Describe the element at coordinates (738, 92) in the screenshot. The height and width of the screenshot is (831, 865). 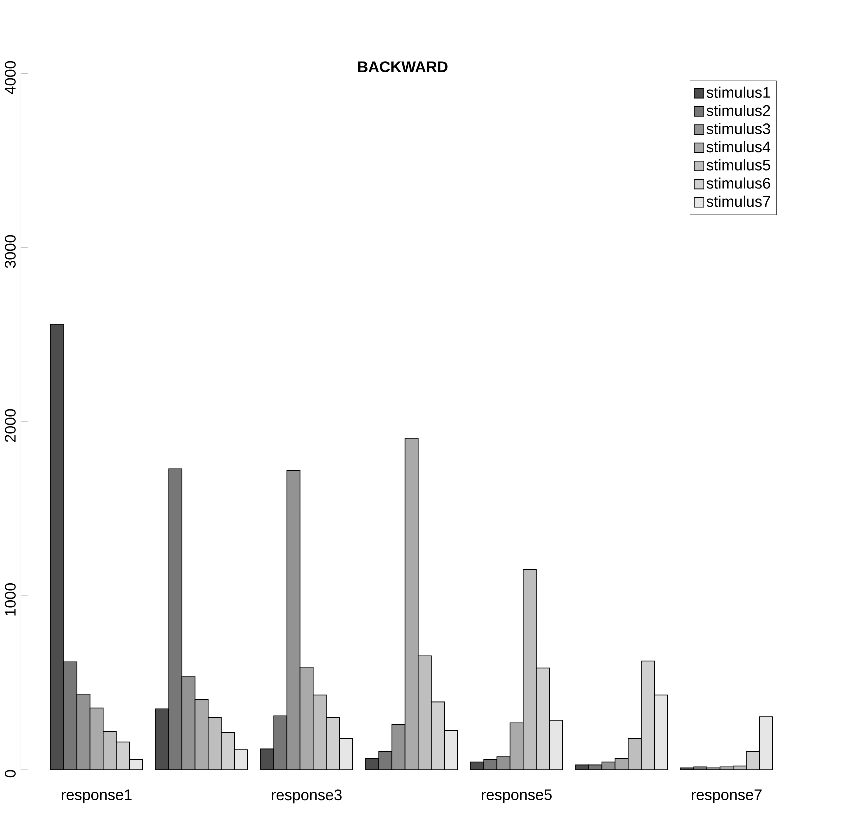
I see `legend-label: stimulus1` at that location.